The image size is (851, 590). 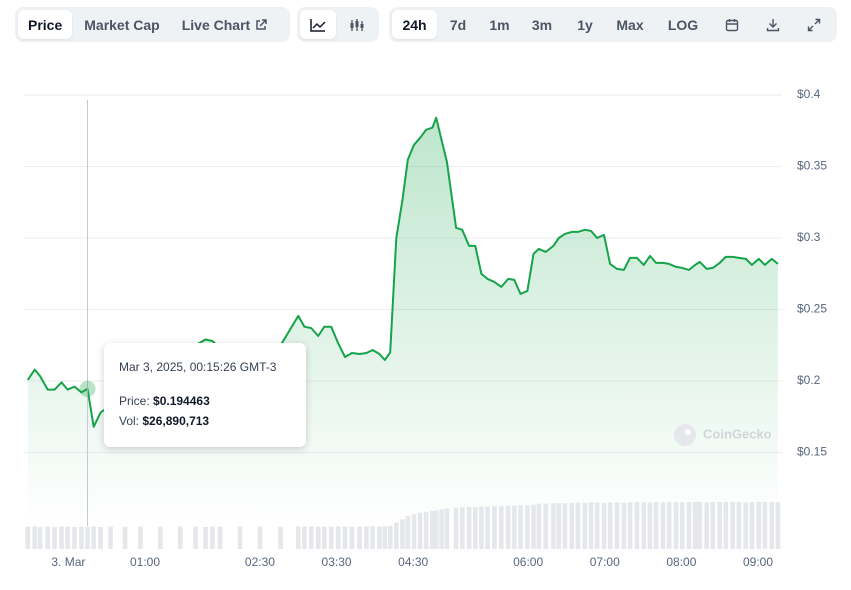 I want to click on watermark: CoinGecko, so click(x=723, y=435).